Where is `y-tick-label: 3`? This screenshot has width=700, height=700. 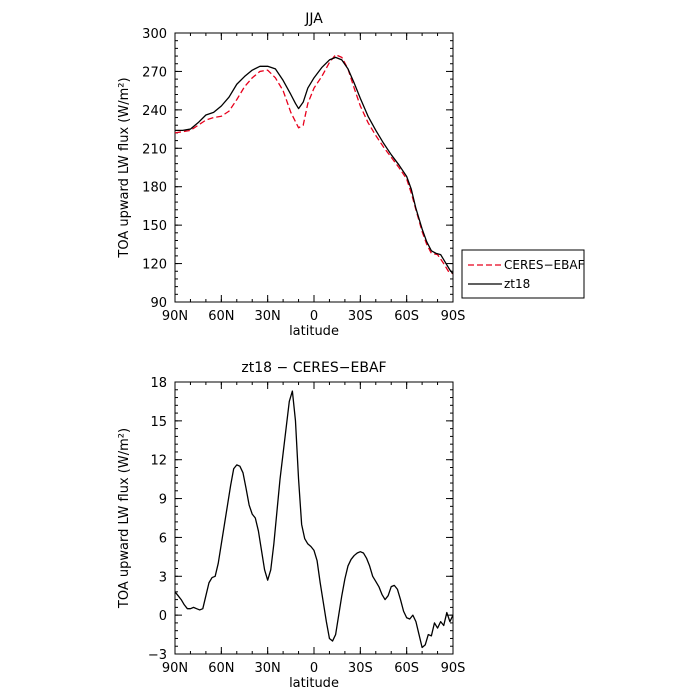 y-tick-label: 3 is located at coordinates (163, 577).